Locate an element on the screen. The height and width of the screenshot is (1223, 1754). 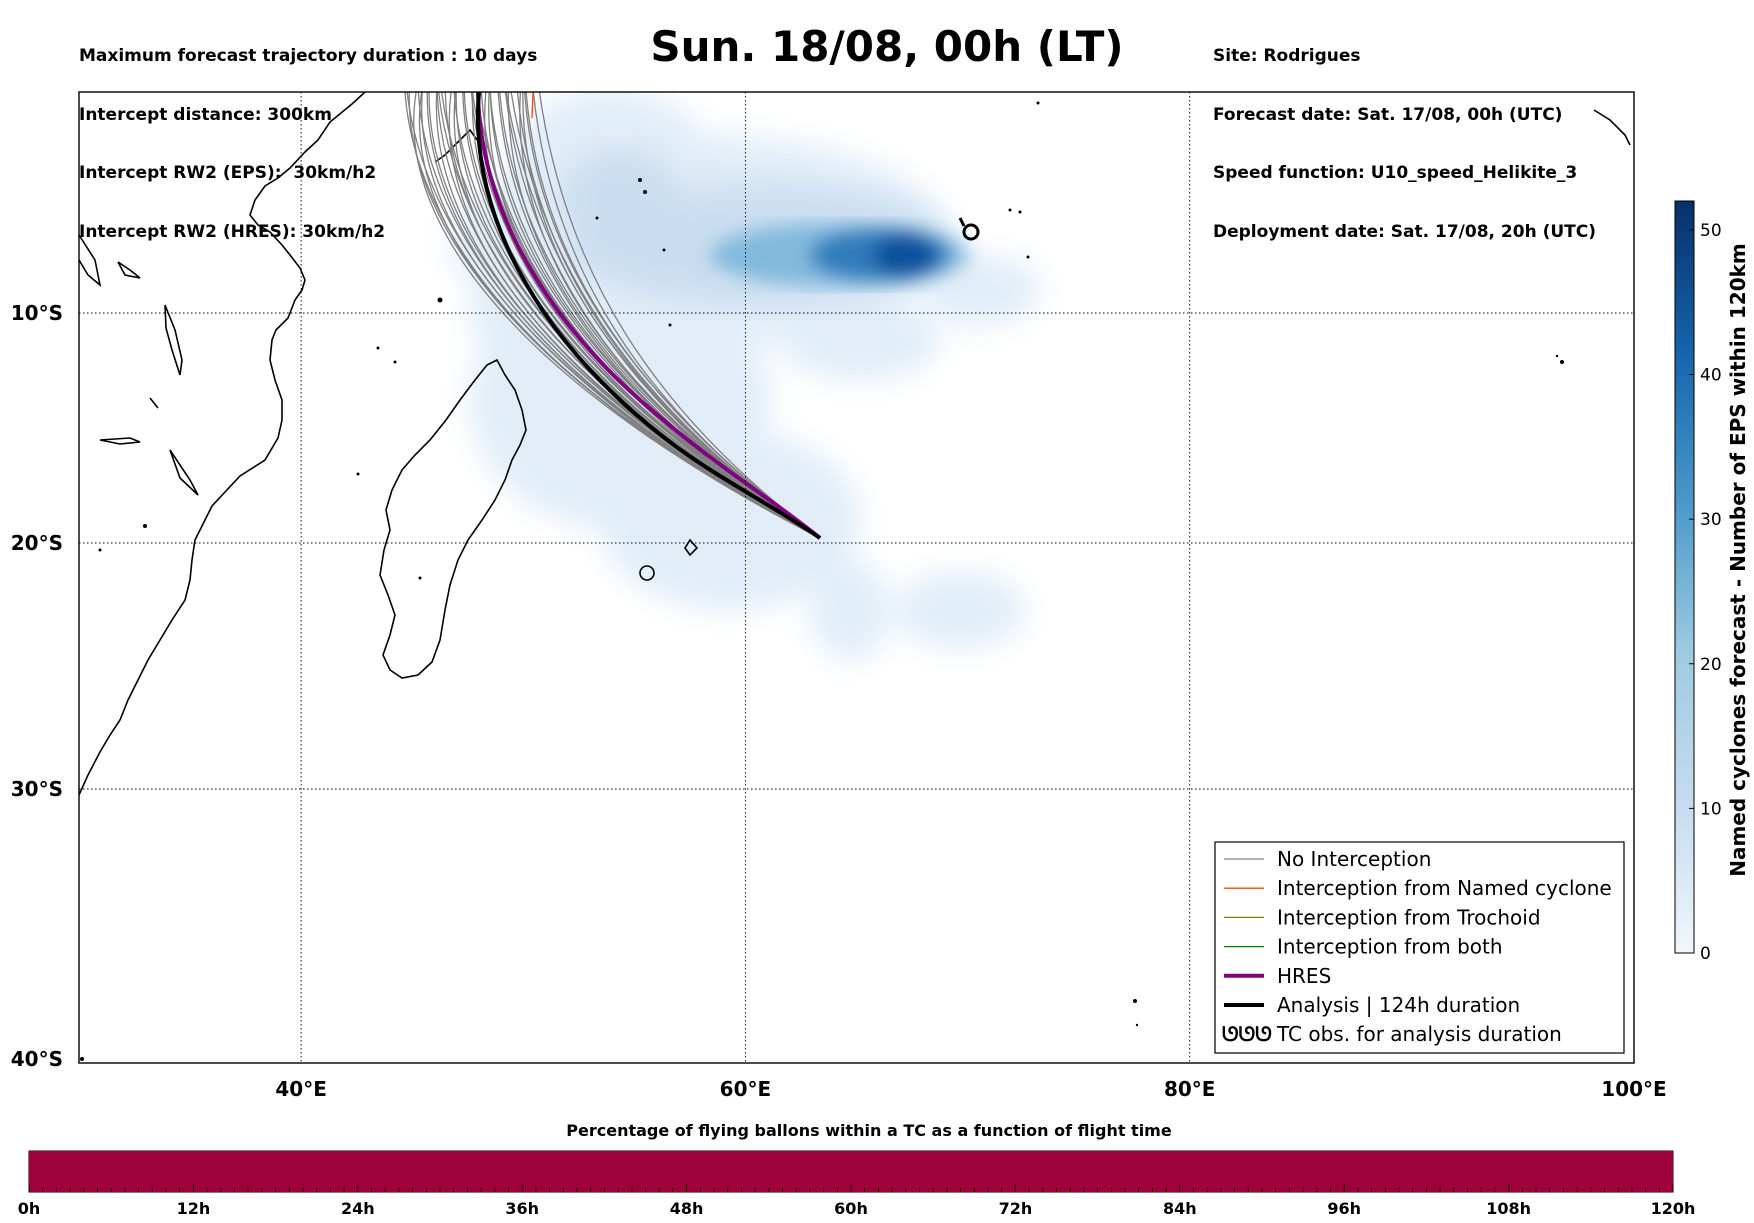
flight-time-tick-label: 36h is located at coordinates (522, 1208).